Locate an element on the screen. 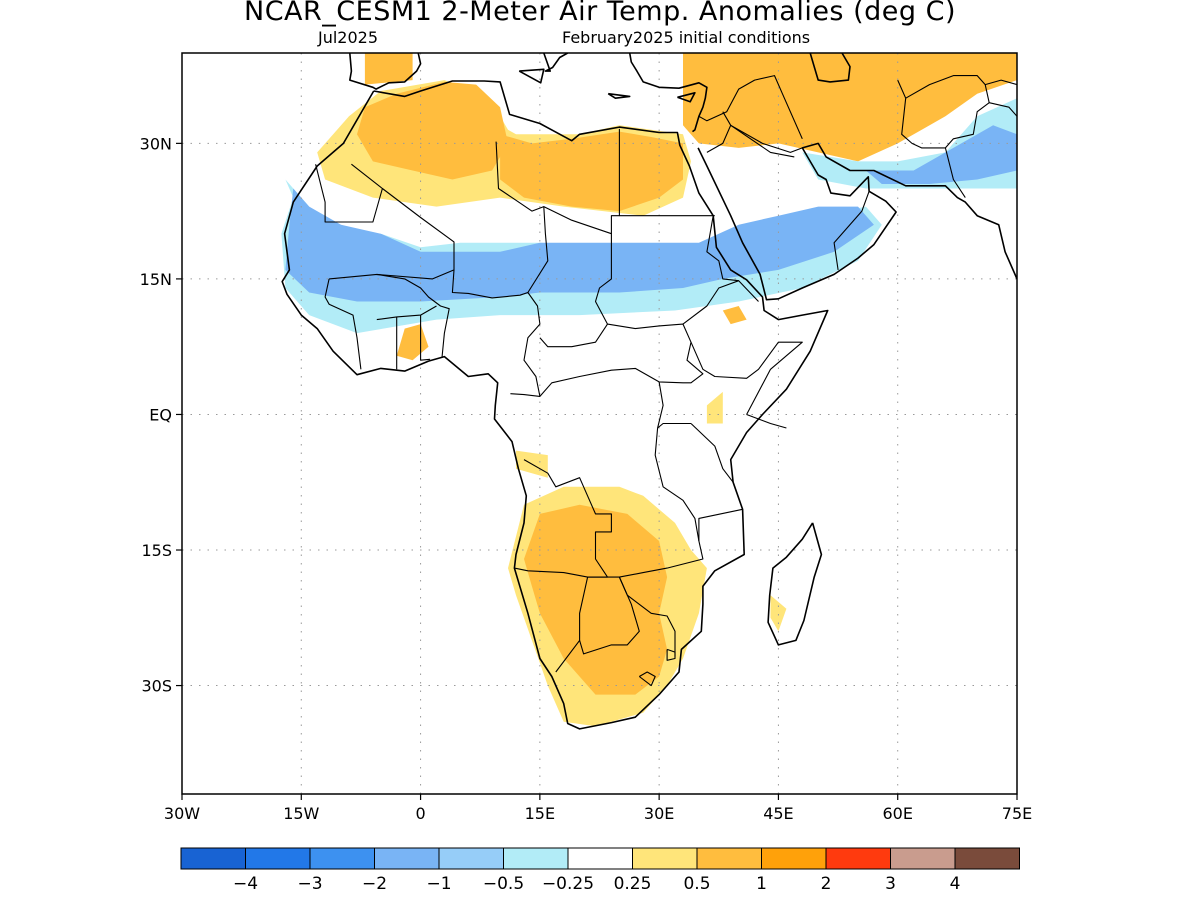 This screenshot has height=900, width=1200. coastline-sicily is located at coordinates (531, 76).